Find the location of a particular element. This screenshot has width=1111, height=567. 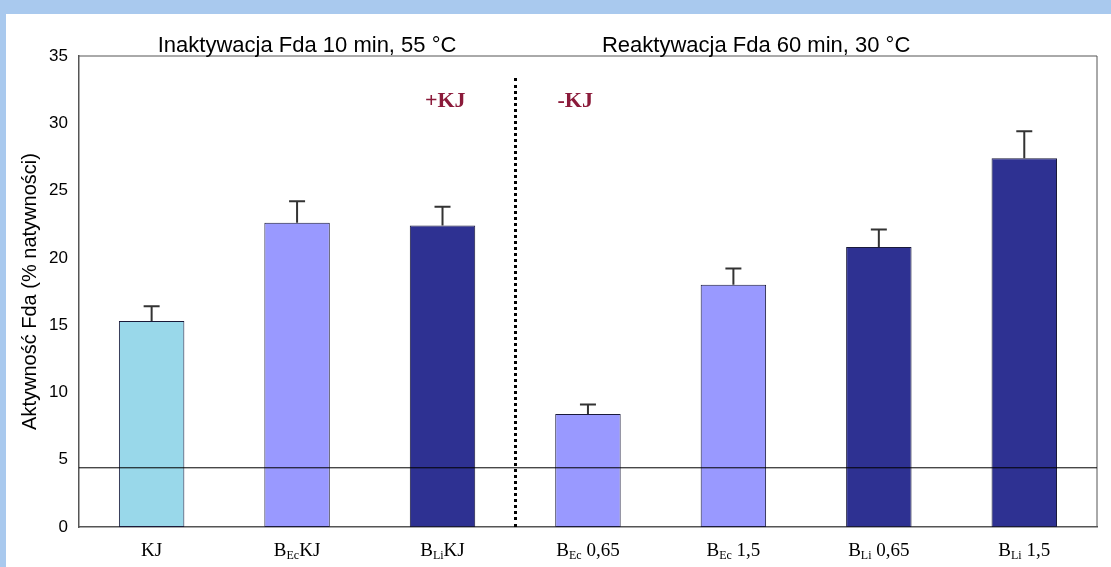

y-axis-title: Aktywność Fda (% natywności) is located at coordinates (28, 291).